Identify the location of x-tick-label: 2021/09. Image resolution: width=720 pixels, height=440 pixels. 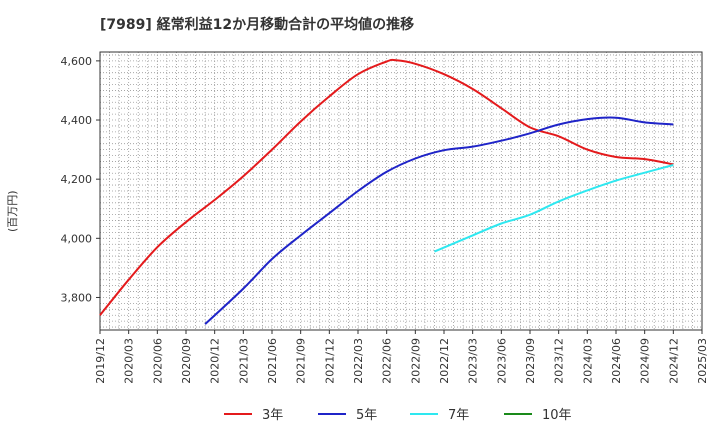
(301, 361).